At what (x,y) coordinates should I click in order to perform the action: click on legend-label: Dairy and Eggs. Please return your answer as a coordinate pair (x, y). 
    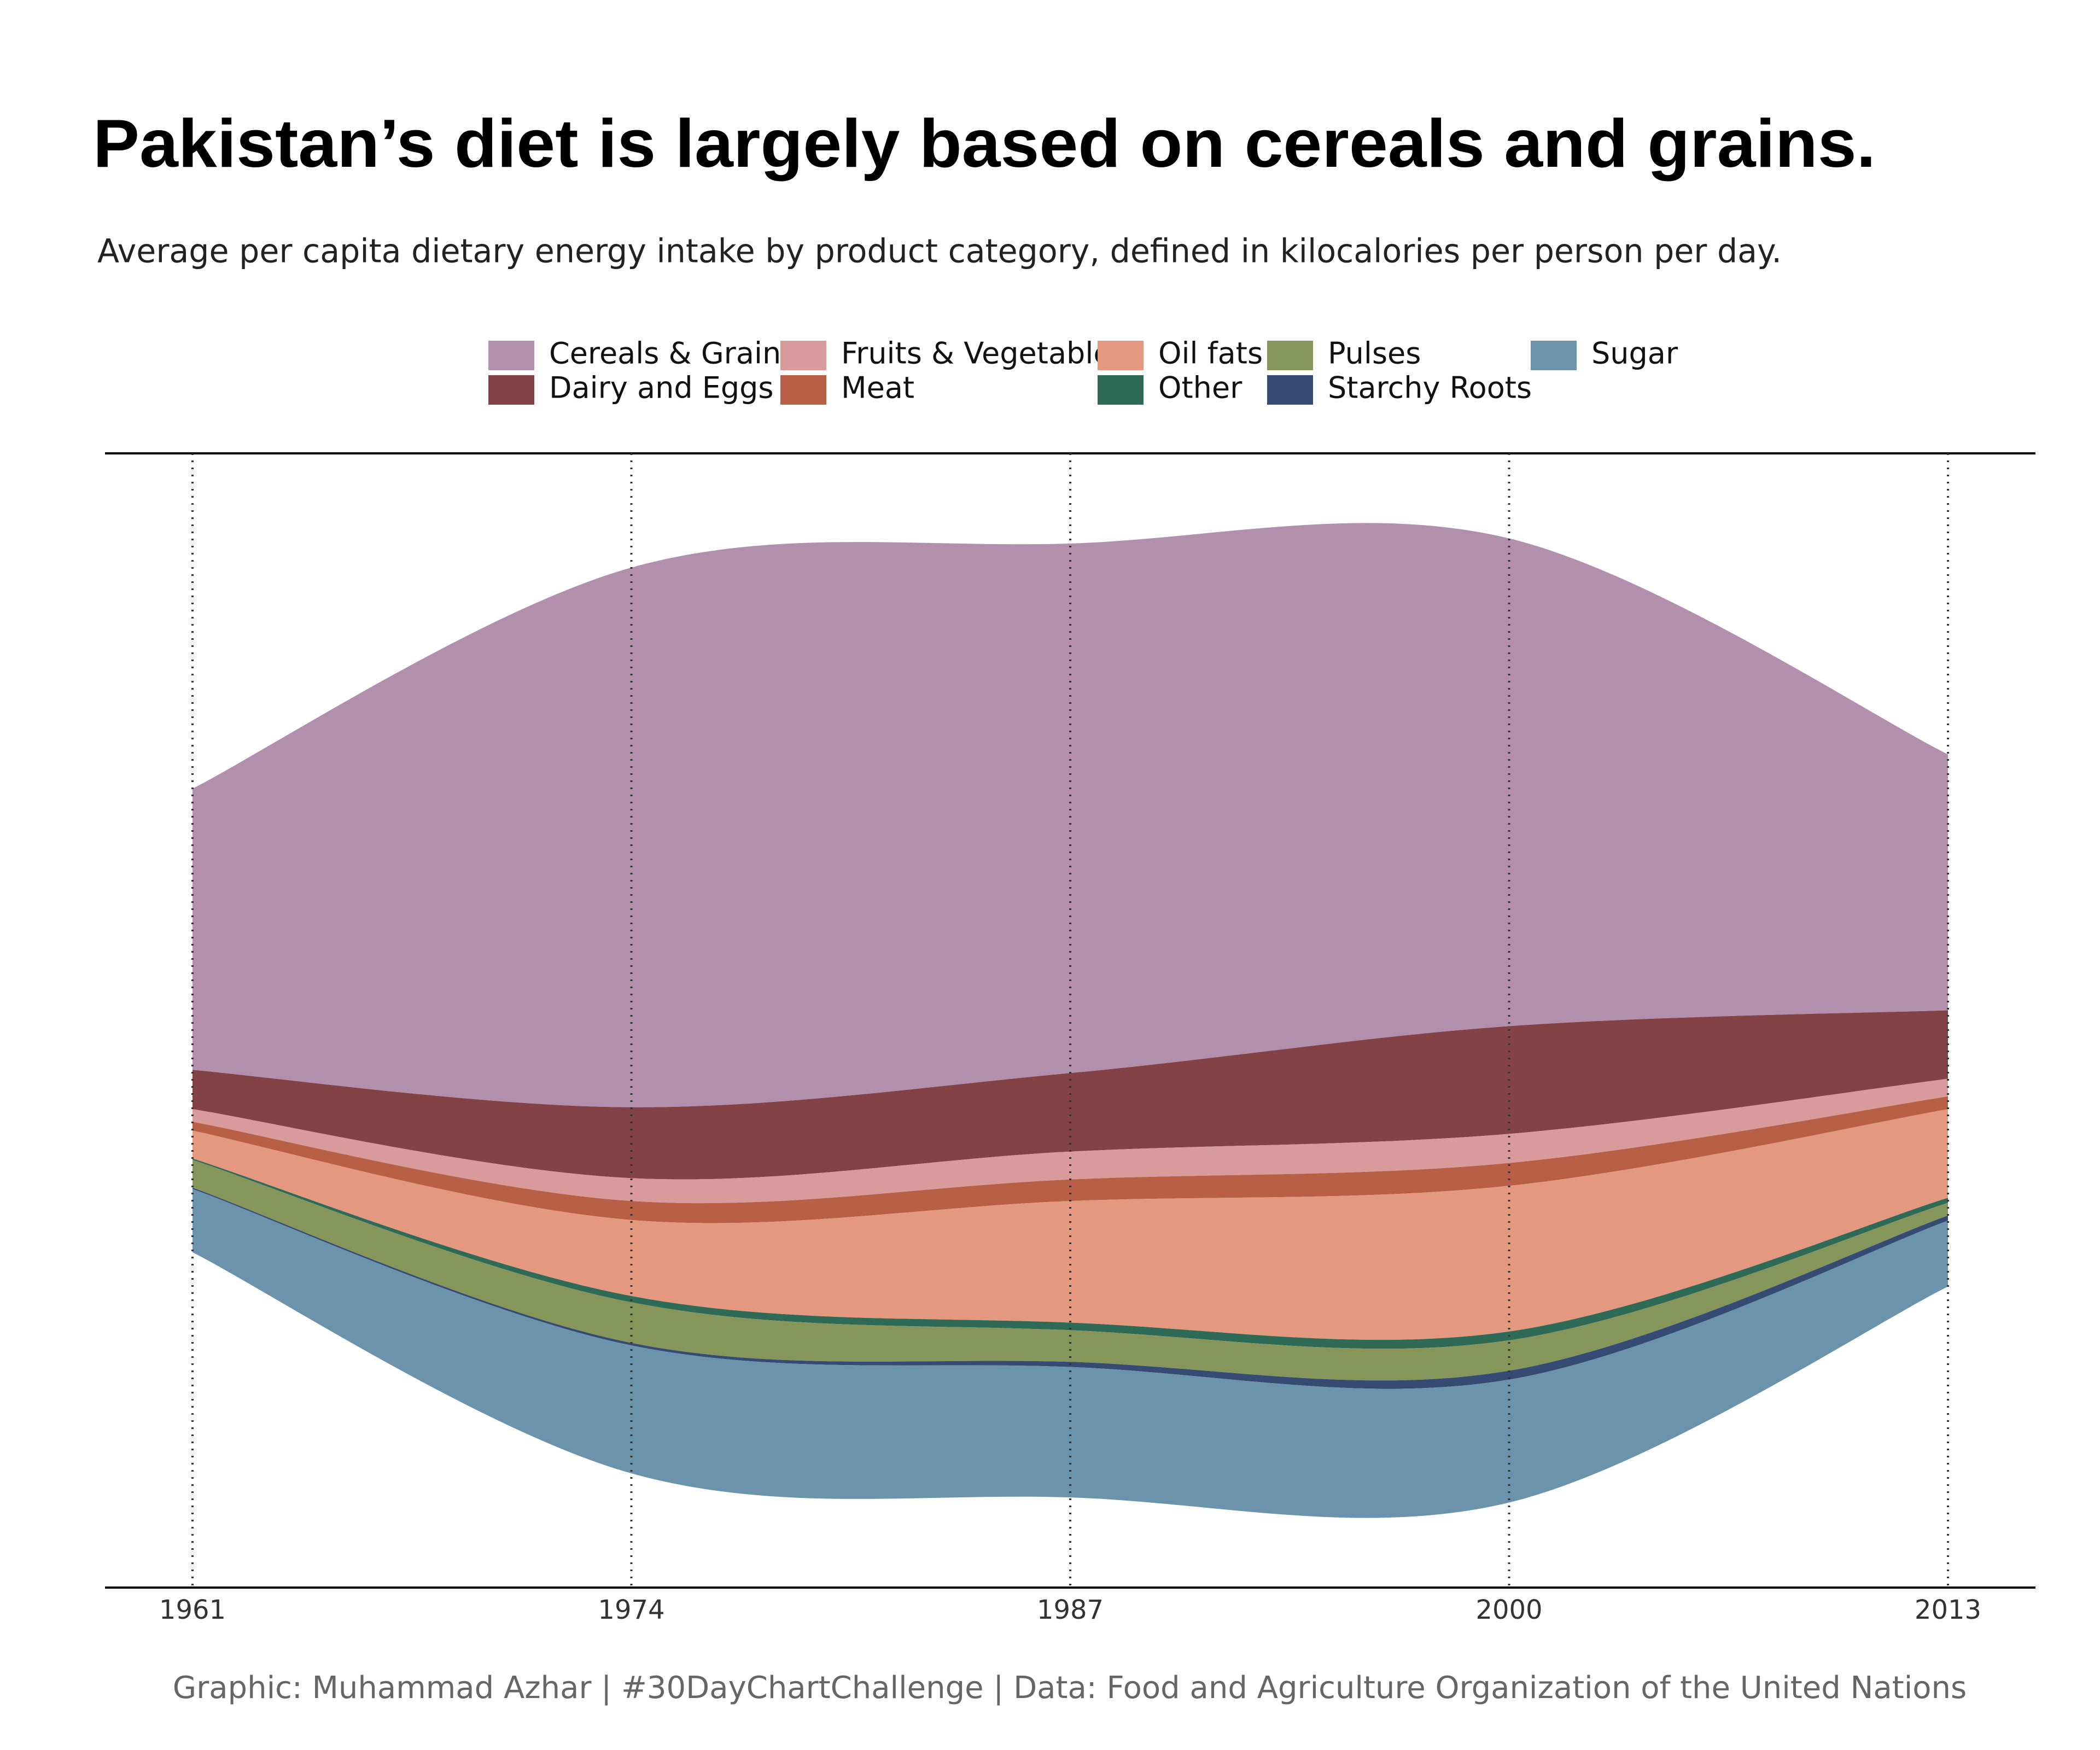
    Looking at the image, I should click on (661, 388).